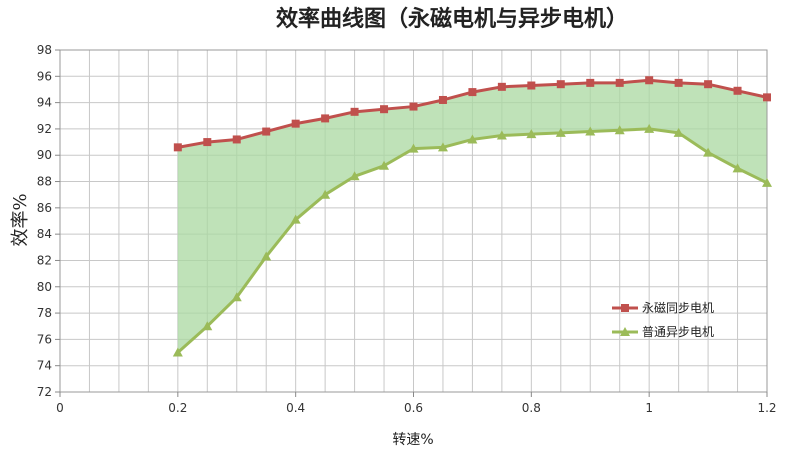 This screenshot has width=800, height=456. I want to click on x-tick-label: 1, so click(649, 408).